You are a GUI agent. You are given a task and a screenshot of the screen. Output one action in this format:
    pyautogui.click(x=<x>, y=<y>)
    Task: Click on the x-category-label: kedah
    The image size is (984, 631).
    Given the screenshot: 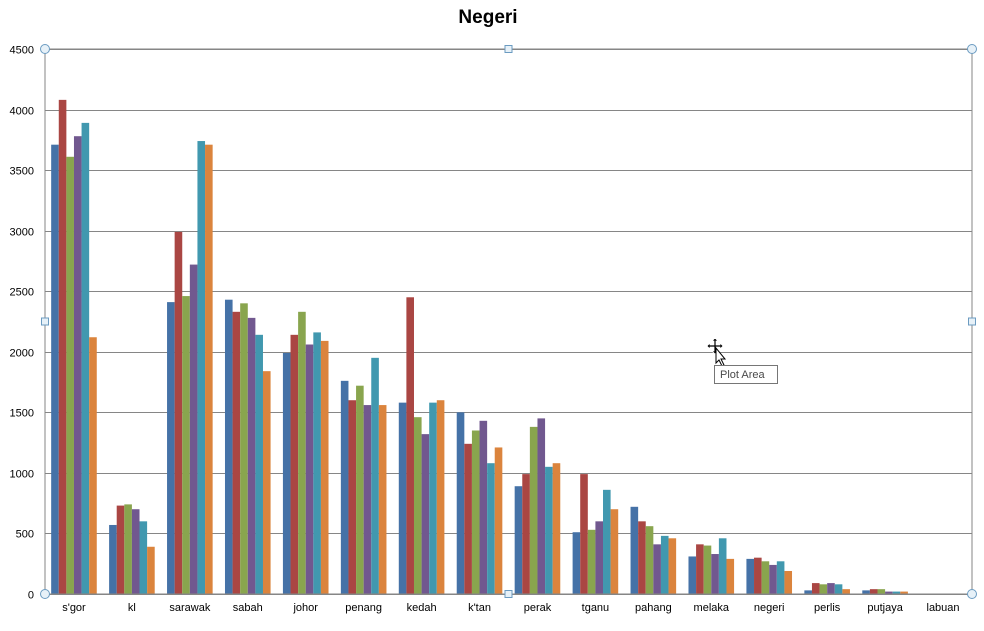 What is the action you would take?
    pyautogui.click(x=422, y=608)
    